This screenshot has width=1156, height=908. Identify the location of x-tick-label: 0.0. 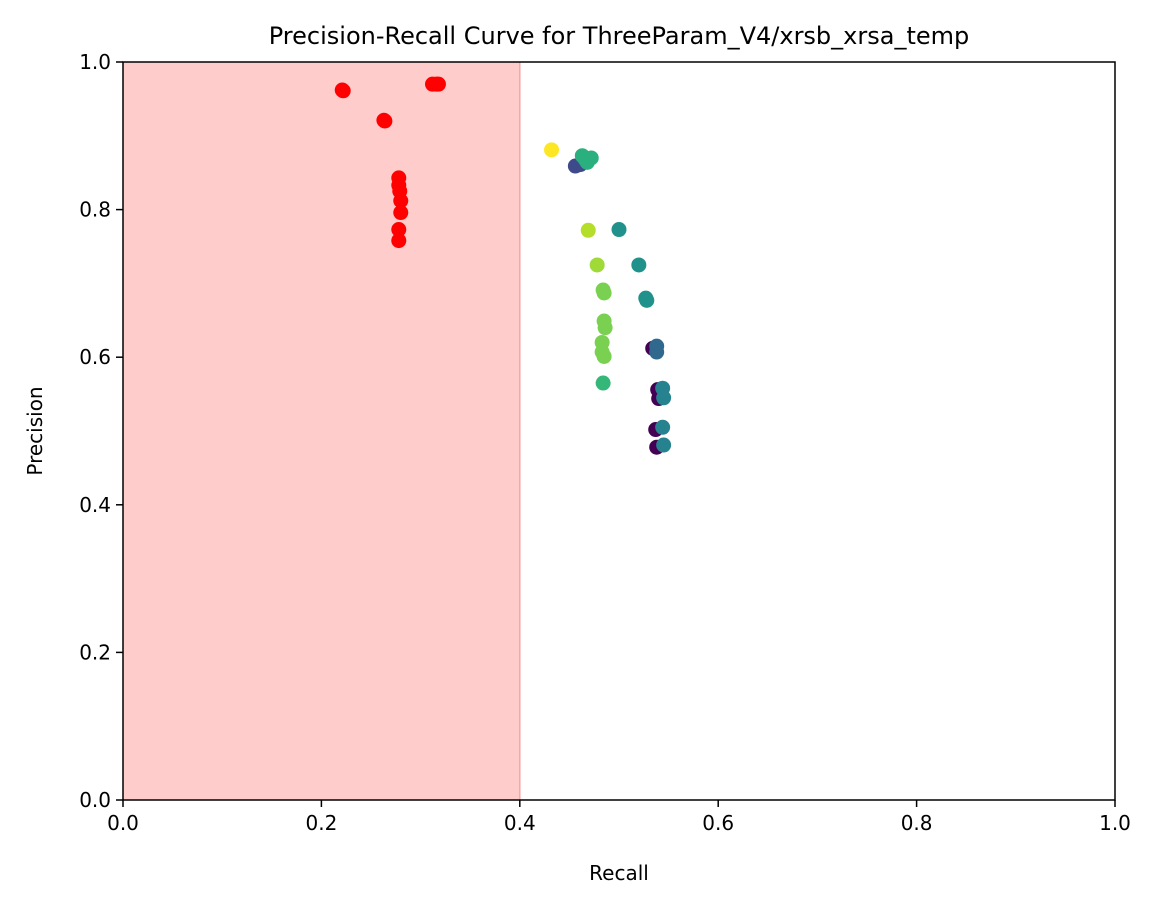
(123, 823).